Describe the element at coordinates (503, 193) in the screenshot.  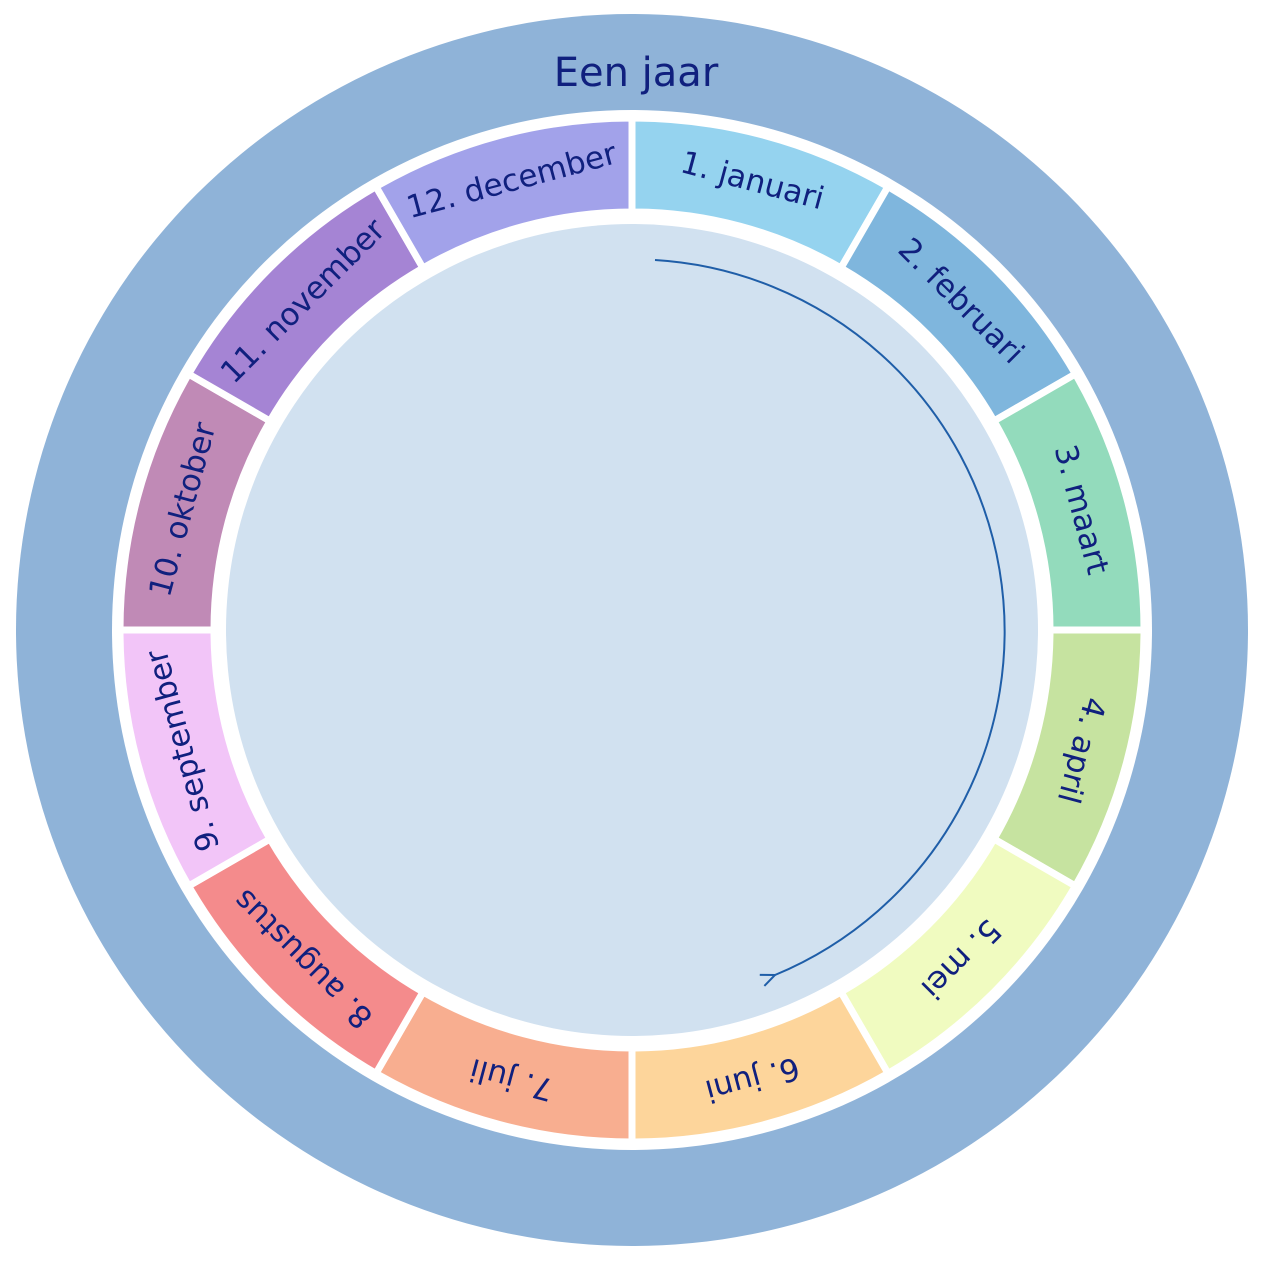
I see `month-segment` at that location.